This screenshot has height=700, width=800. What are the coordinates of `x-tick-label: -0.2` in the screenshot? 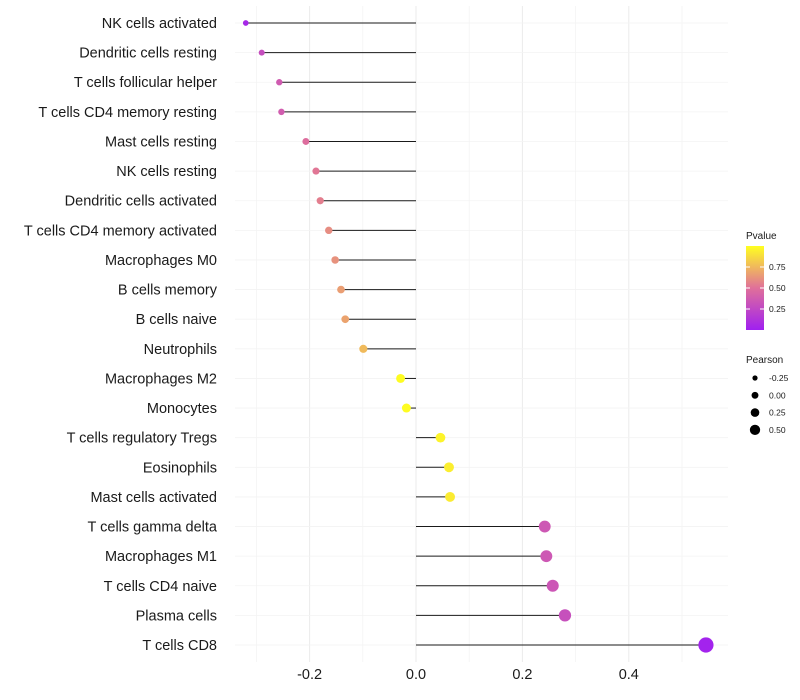 It's located at (309, 675).